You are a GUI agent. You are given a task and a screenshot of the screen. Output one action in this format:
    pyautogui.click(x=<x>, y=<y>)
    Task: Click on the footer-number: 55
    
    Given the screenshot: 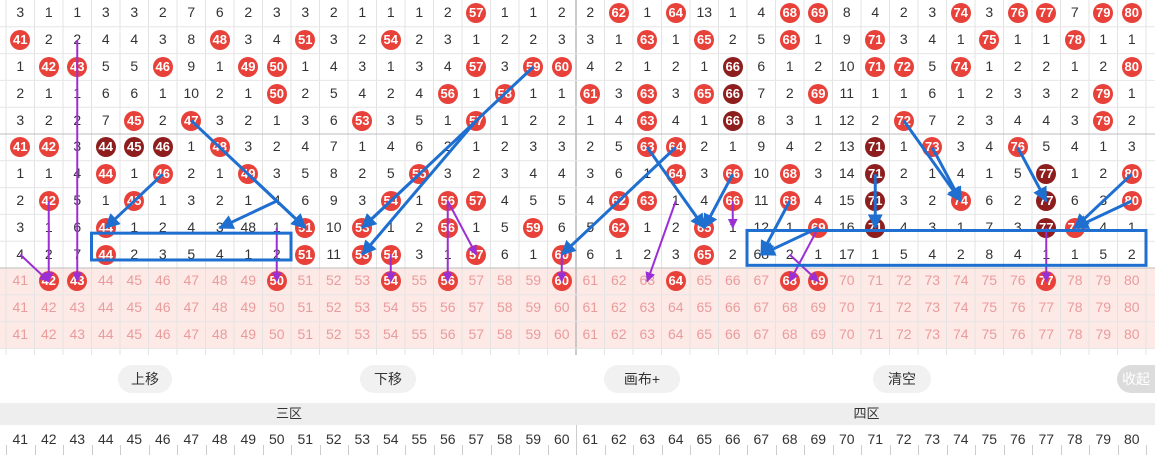 What is the action you would take?
    pyautogui.click(x=419, y=439)
    